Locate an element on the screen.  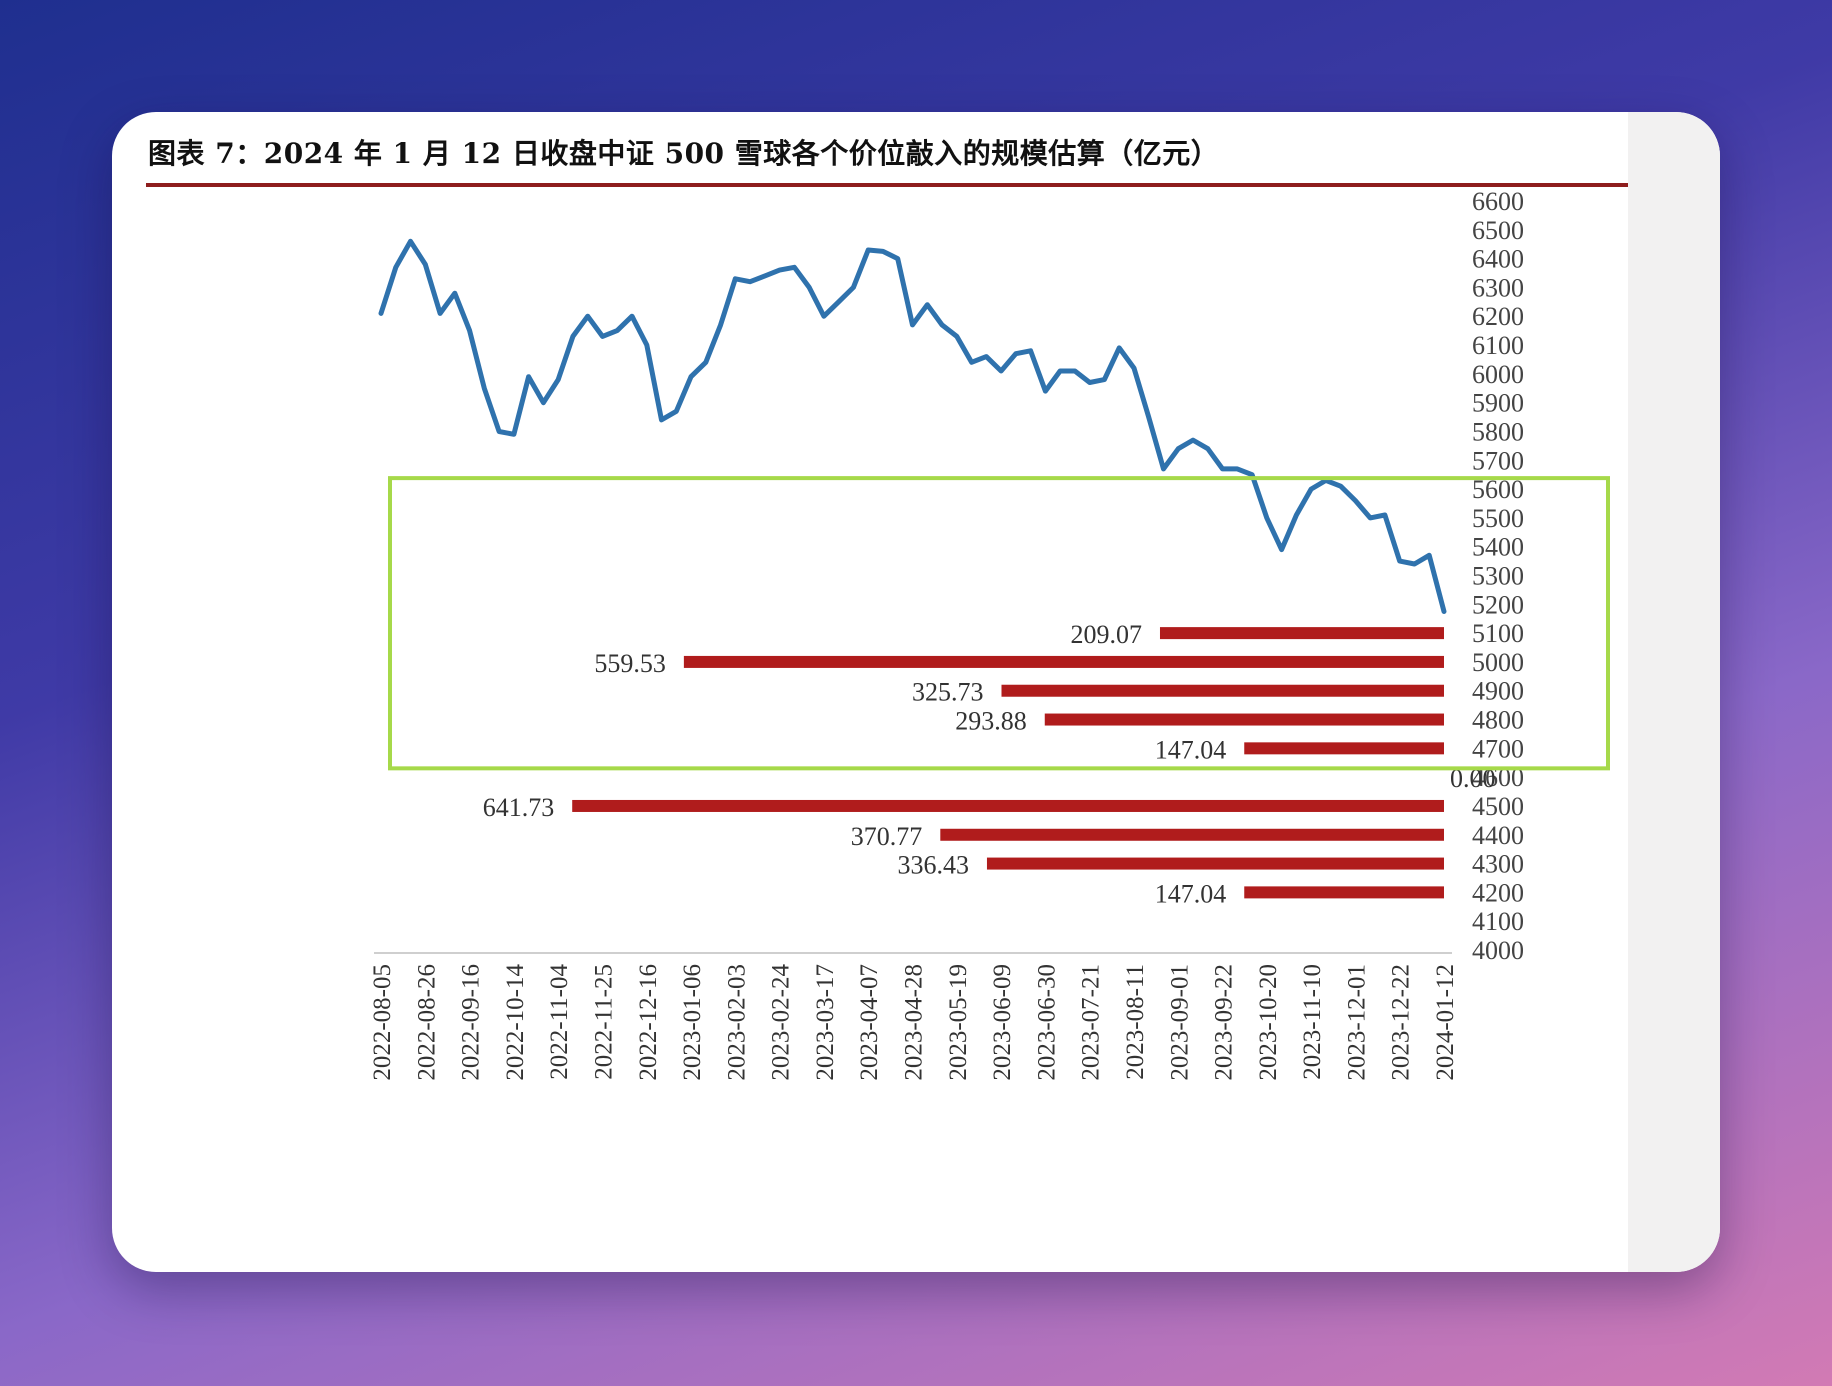
y-tick-label: 4200 is located at coordinates (1498, 892).